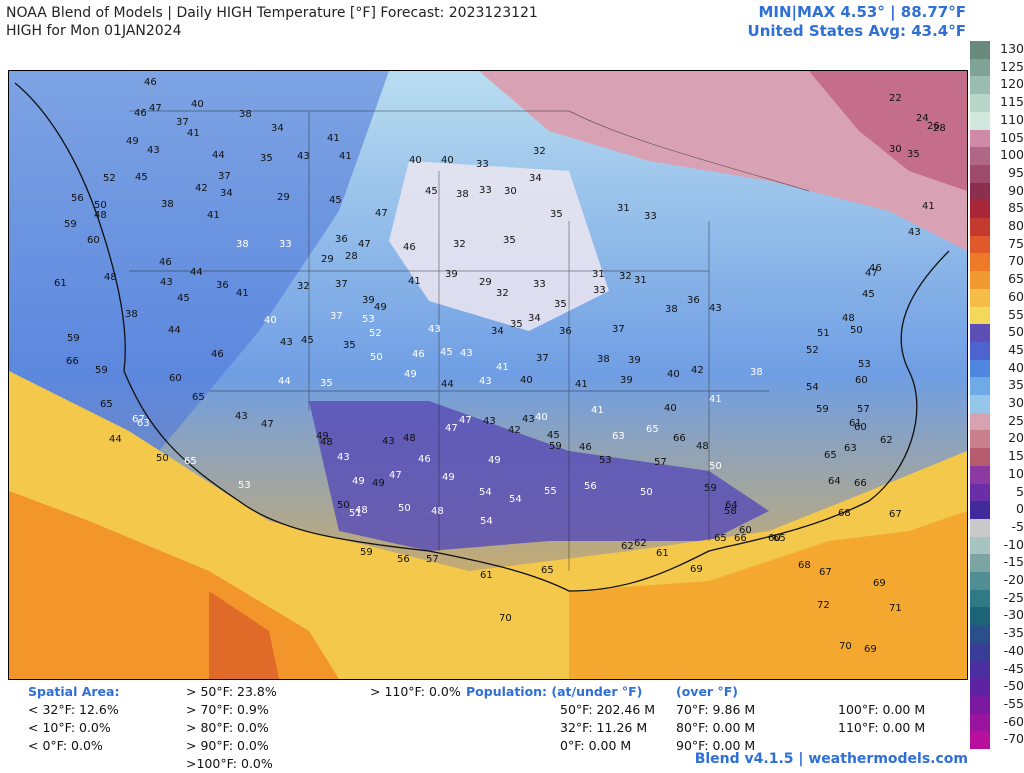 The width and height of the screenshot is (1024, 773). What do you see at coordinates (1016, 208) in the screenshot?
I see `scale-label: 85` at bounding box center [1016, 208].